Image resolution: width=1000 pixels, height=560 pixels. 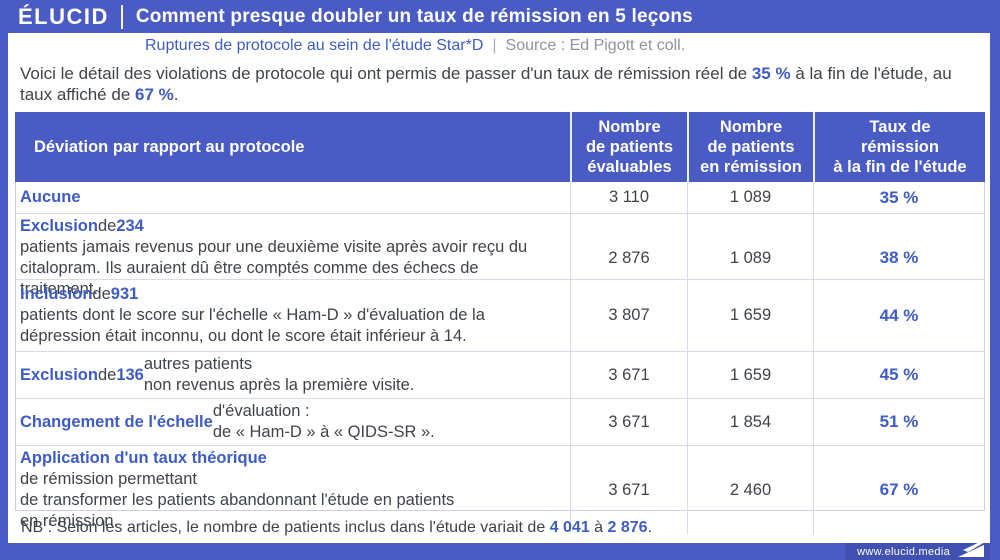 I want to click on rate-cell: 45 %, so click(x=898, y=375).